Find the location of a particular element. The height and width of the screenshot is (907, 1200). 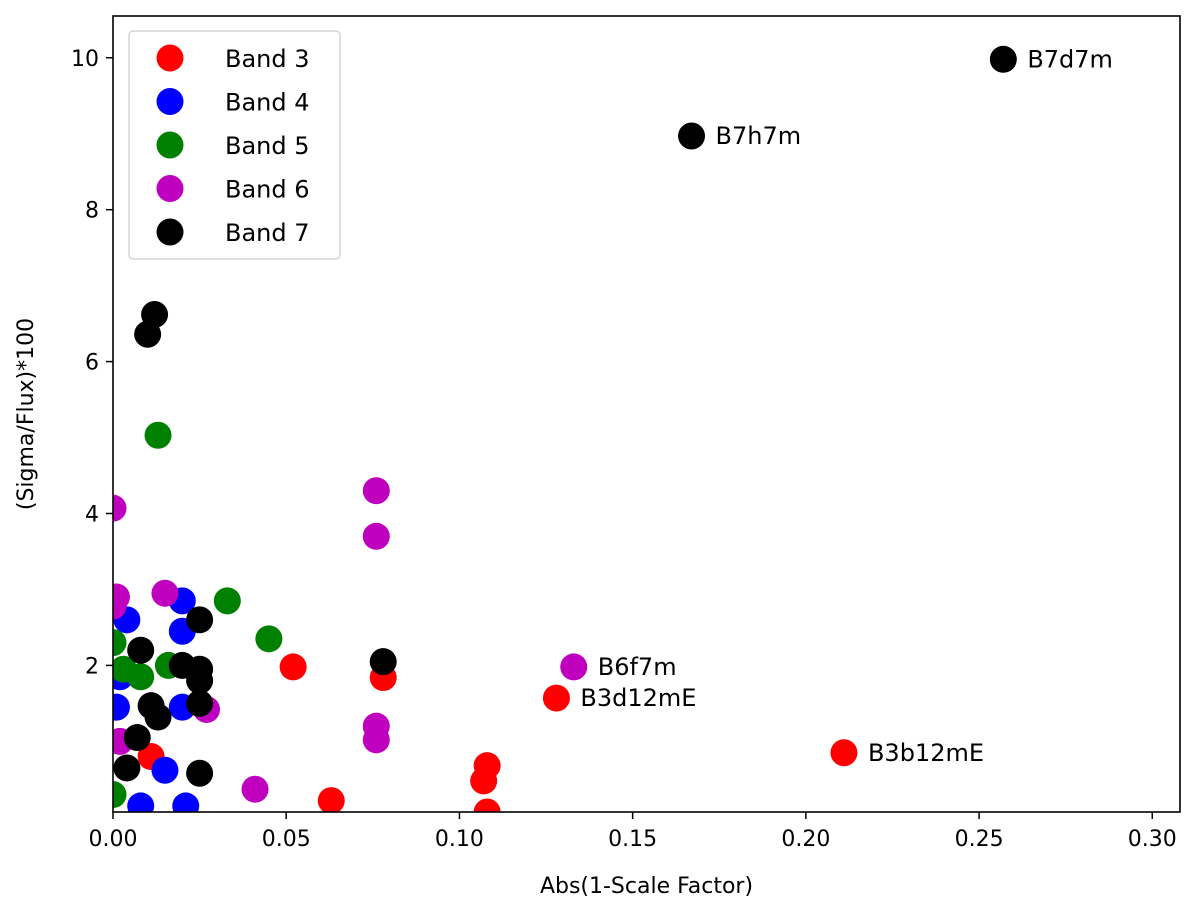

x-tick-label: 0.25 is located at coordinates (979, 839).